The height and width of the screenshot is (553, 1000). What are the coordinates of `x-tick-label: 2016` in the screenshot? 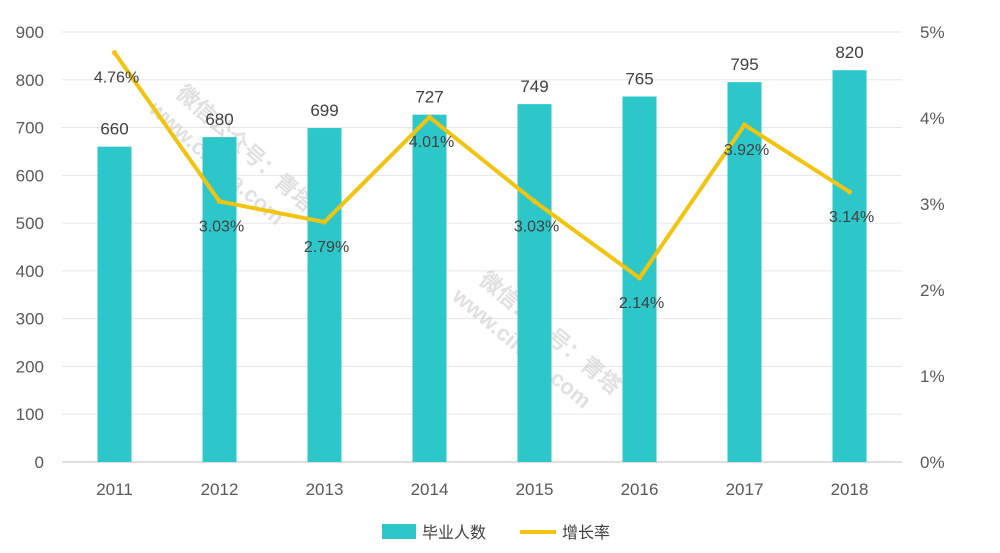 It's located at (640, 489).